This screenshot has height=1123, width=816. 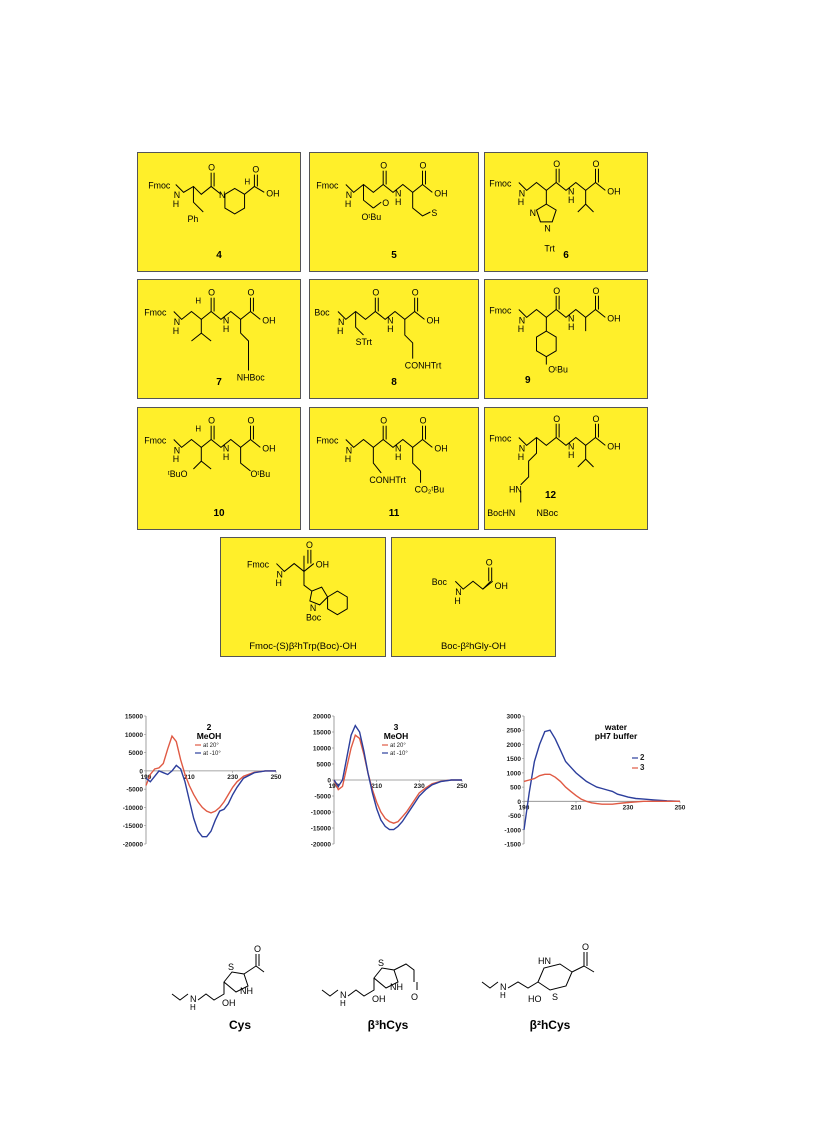 I want to click on x-tick-label: 230, so click(x=232, y=777).